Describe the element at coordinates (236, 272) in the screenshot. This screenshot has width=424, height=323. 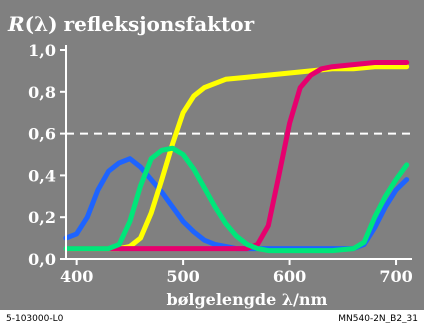
I see `x-ticks: 400 500 600 700` at that location.